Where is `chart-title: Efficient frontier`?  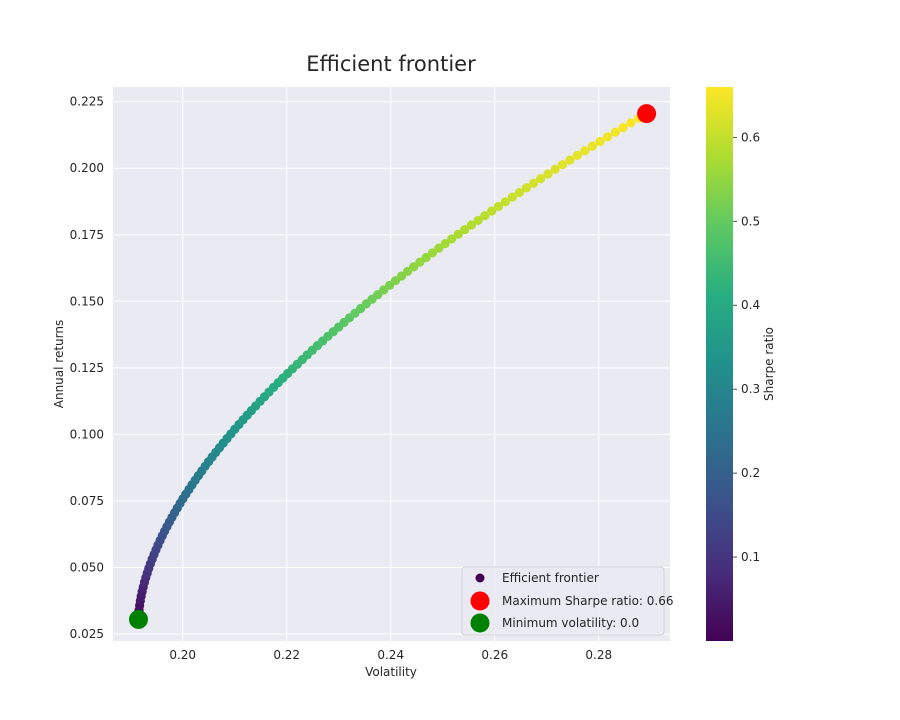 chart-title: Efficient frontier is located at coordinates (391, 64).